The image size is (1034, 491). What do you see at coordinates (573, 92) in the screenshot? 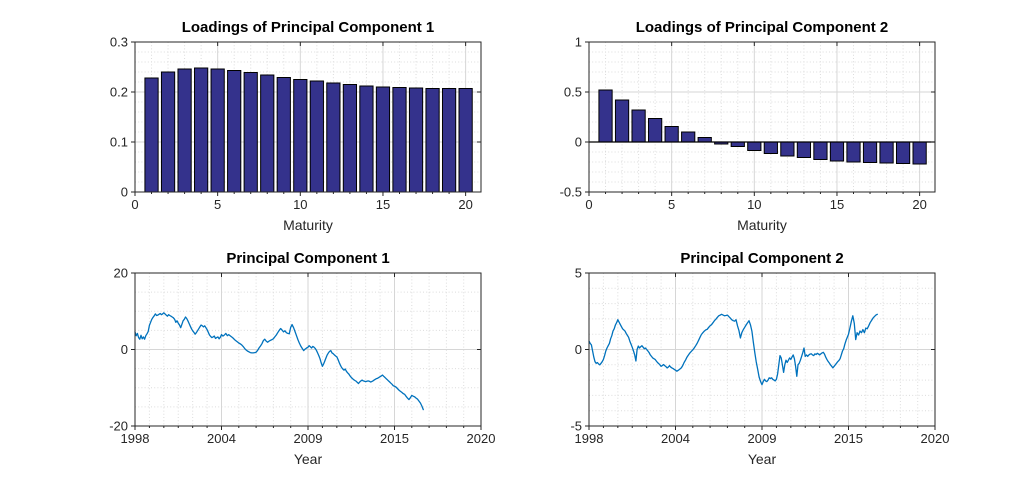
I see `y-tick-label: 0.5` at bounding box center [573, 92].